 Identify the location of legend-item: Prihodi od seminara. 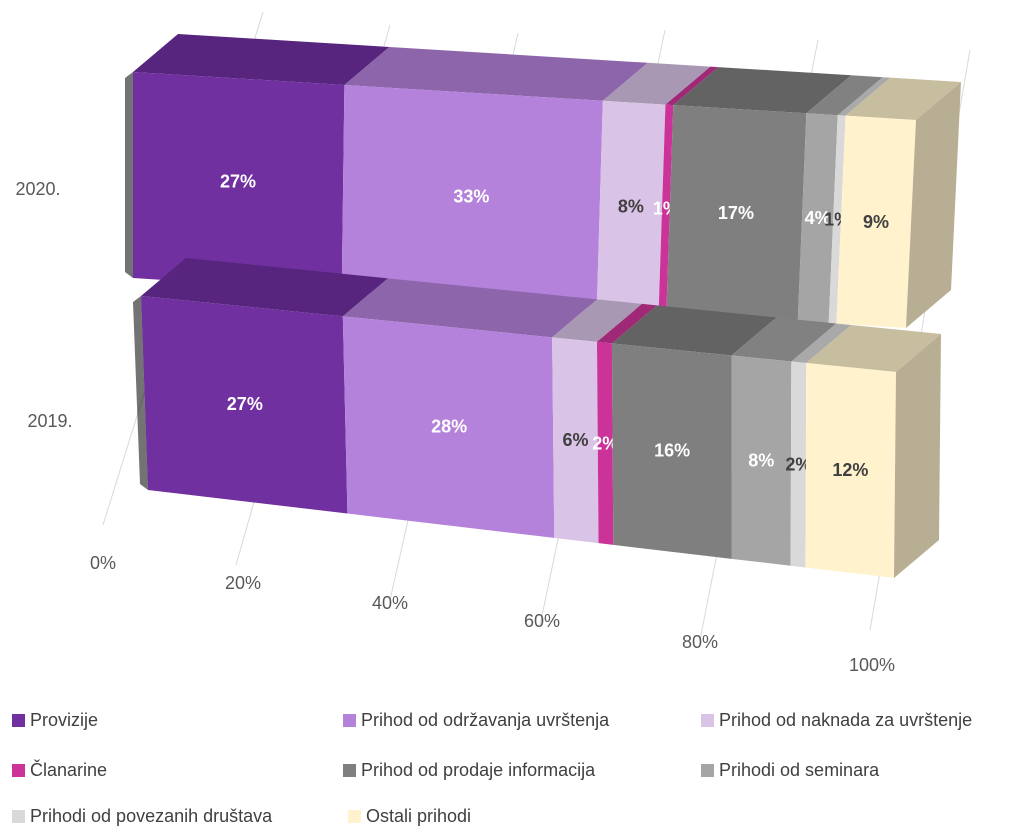
(790, 770).